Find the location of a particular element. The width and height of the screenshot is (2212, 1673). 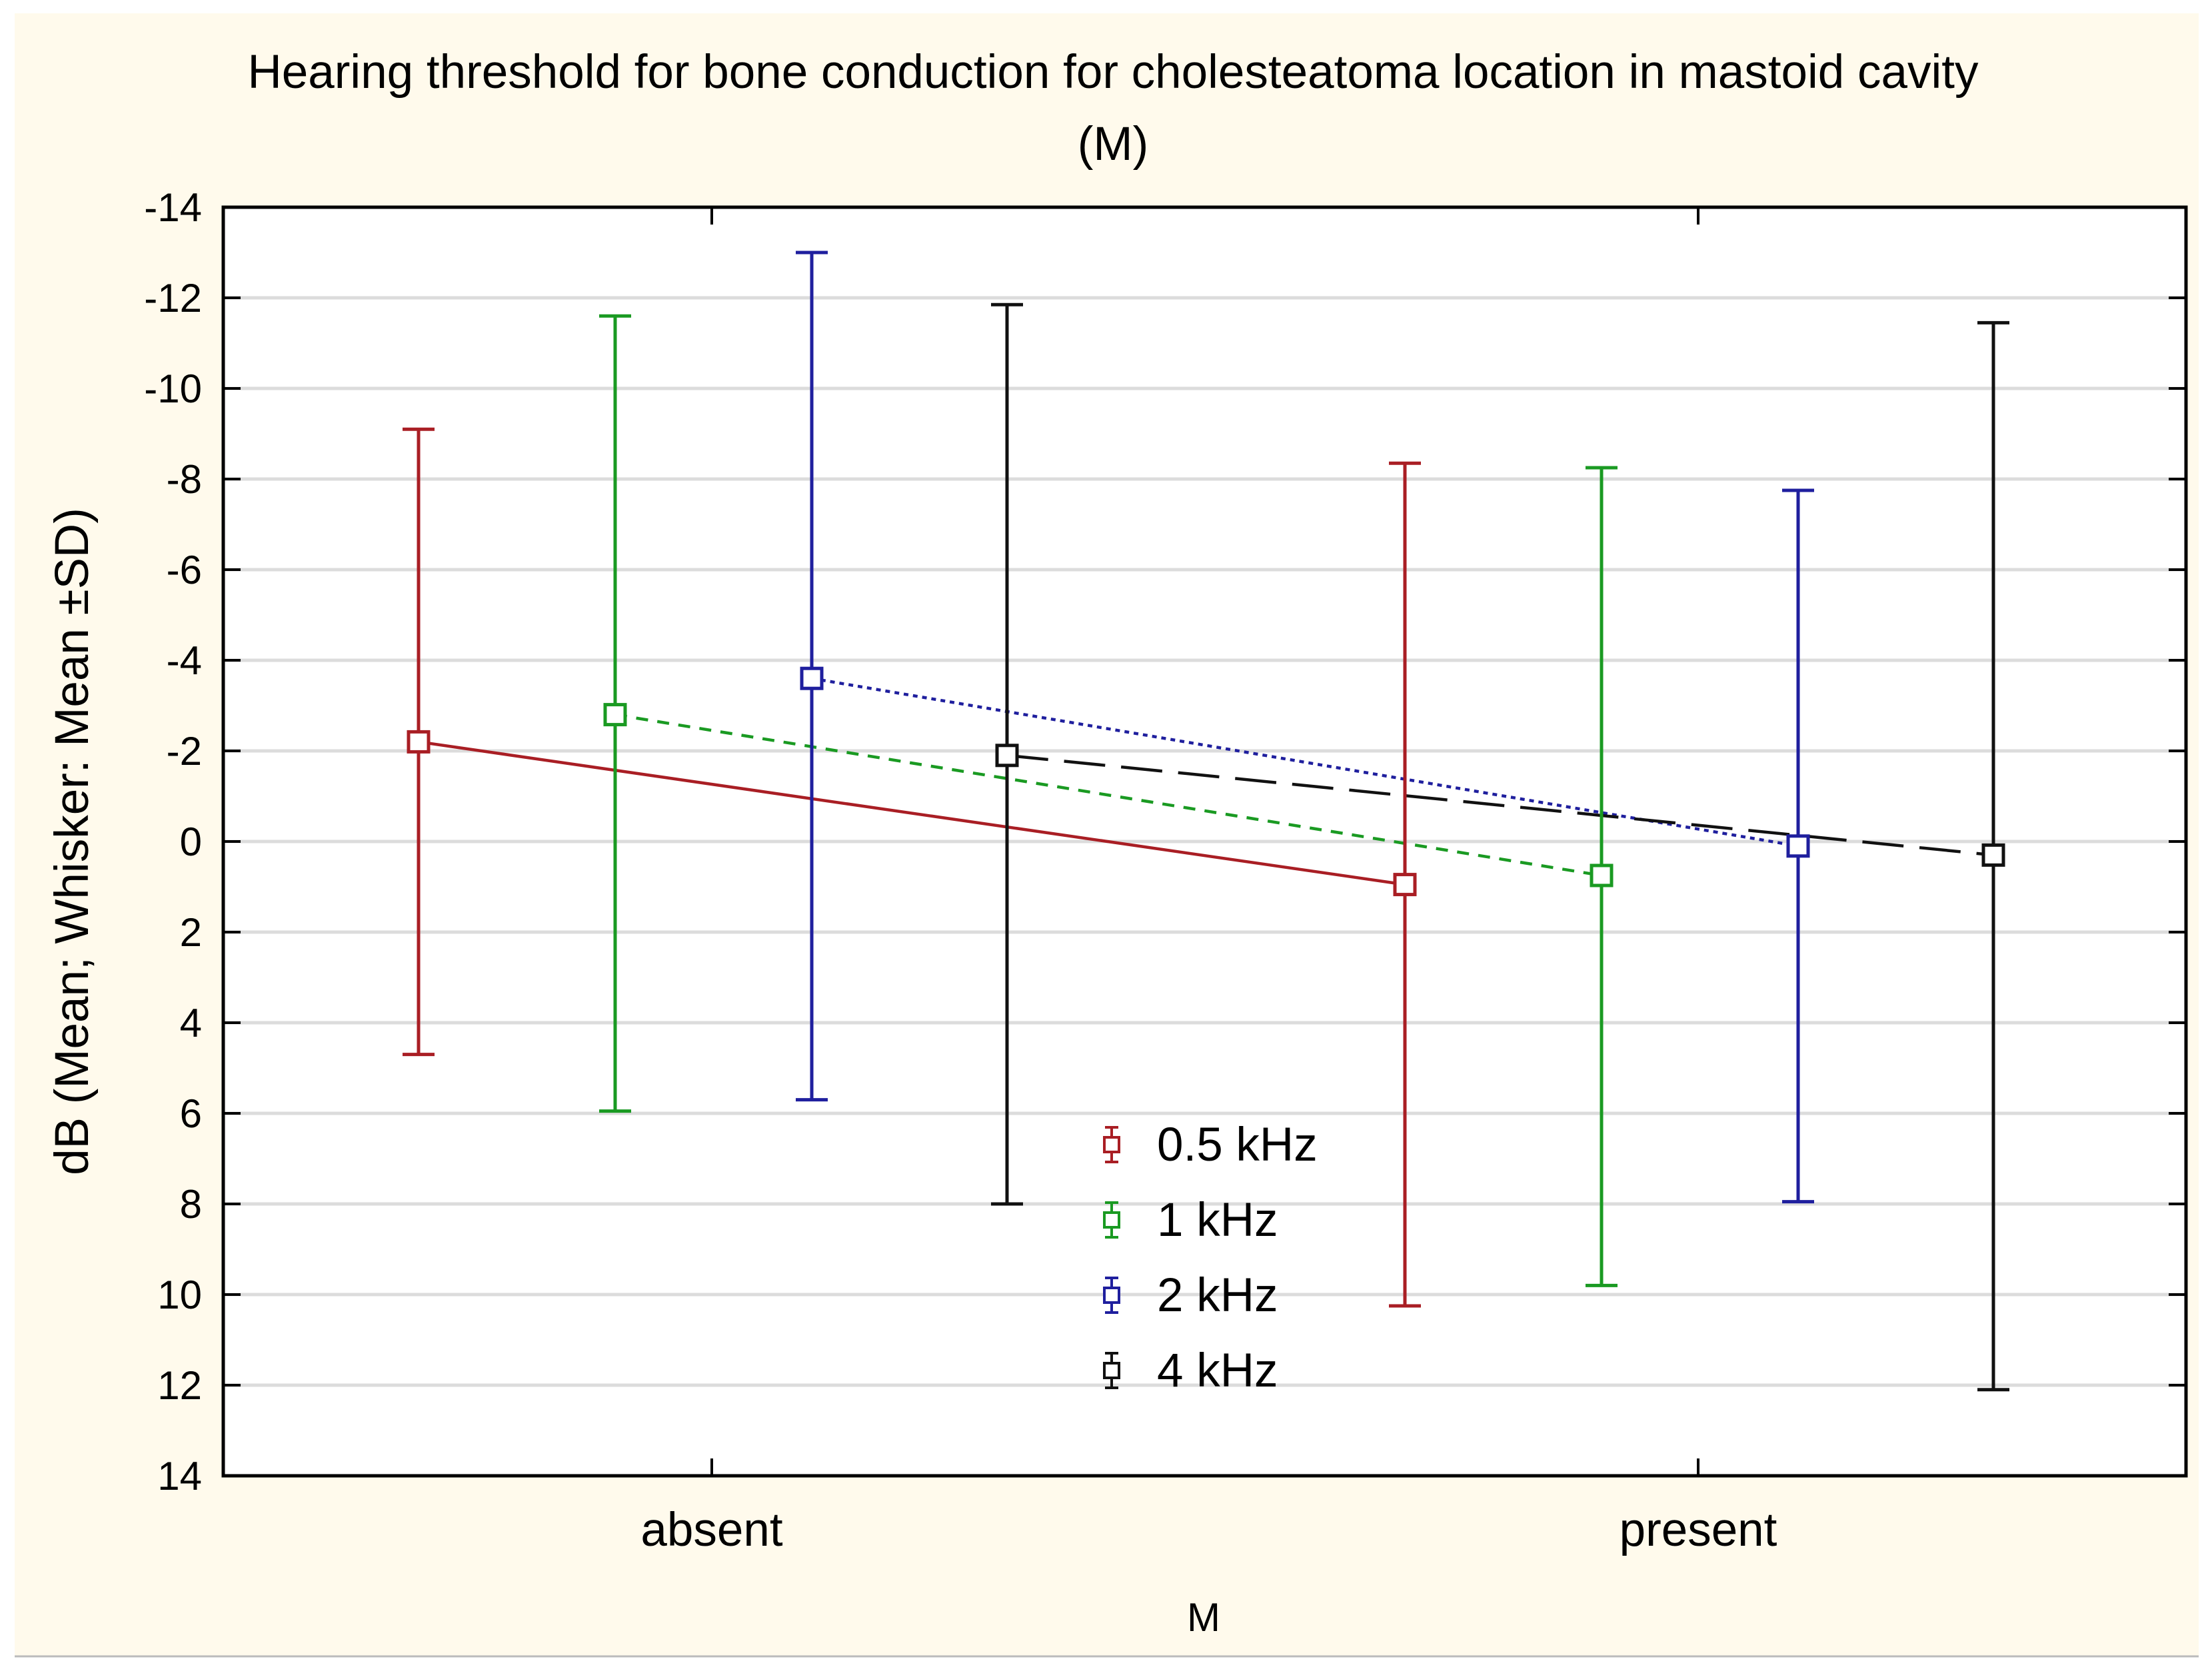

x-tick-label-absent: absent is located at coordinates (711, 1530).